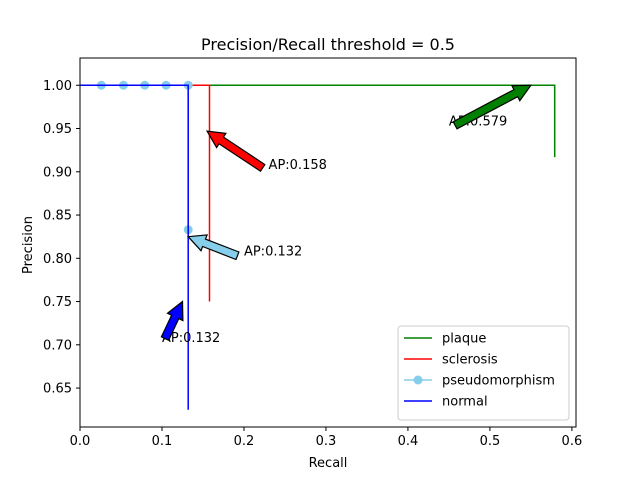 The image size is (640, 480). I want to click on ap-label-pseudomorphism: AP:0.132, so click(273, 251).